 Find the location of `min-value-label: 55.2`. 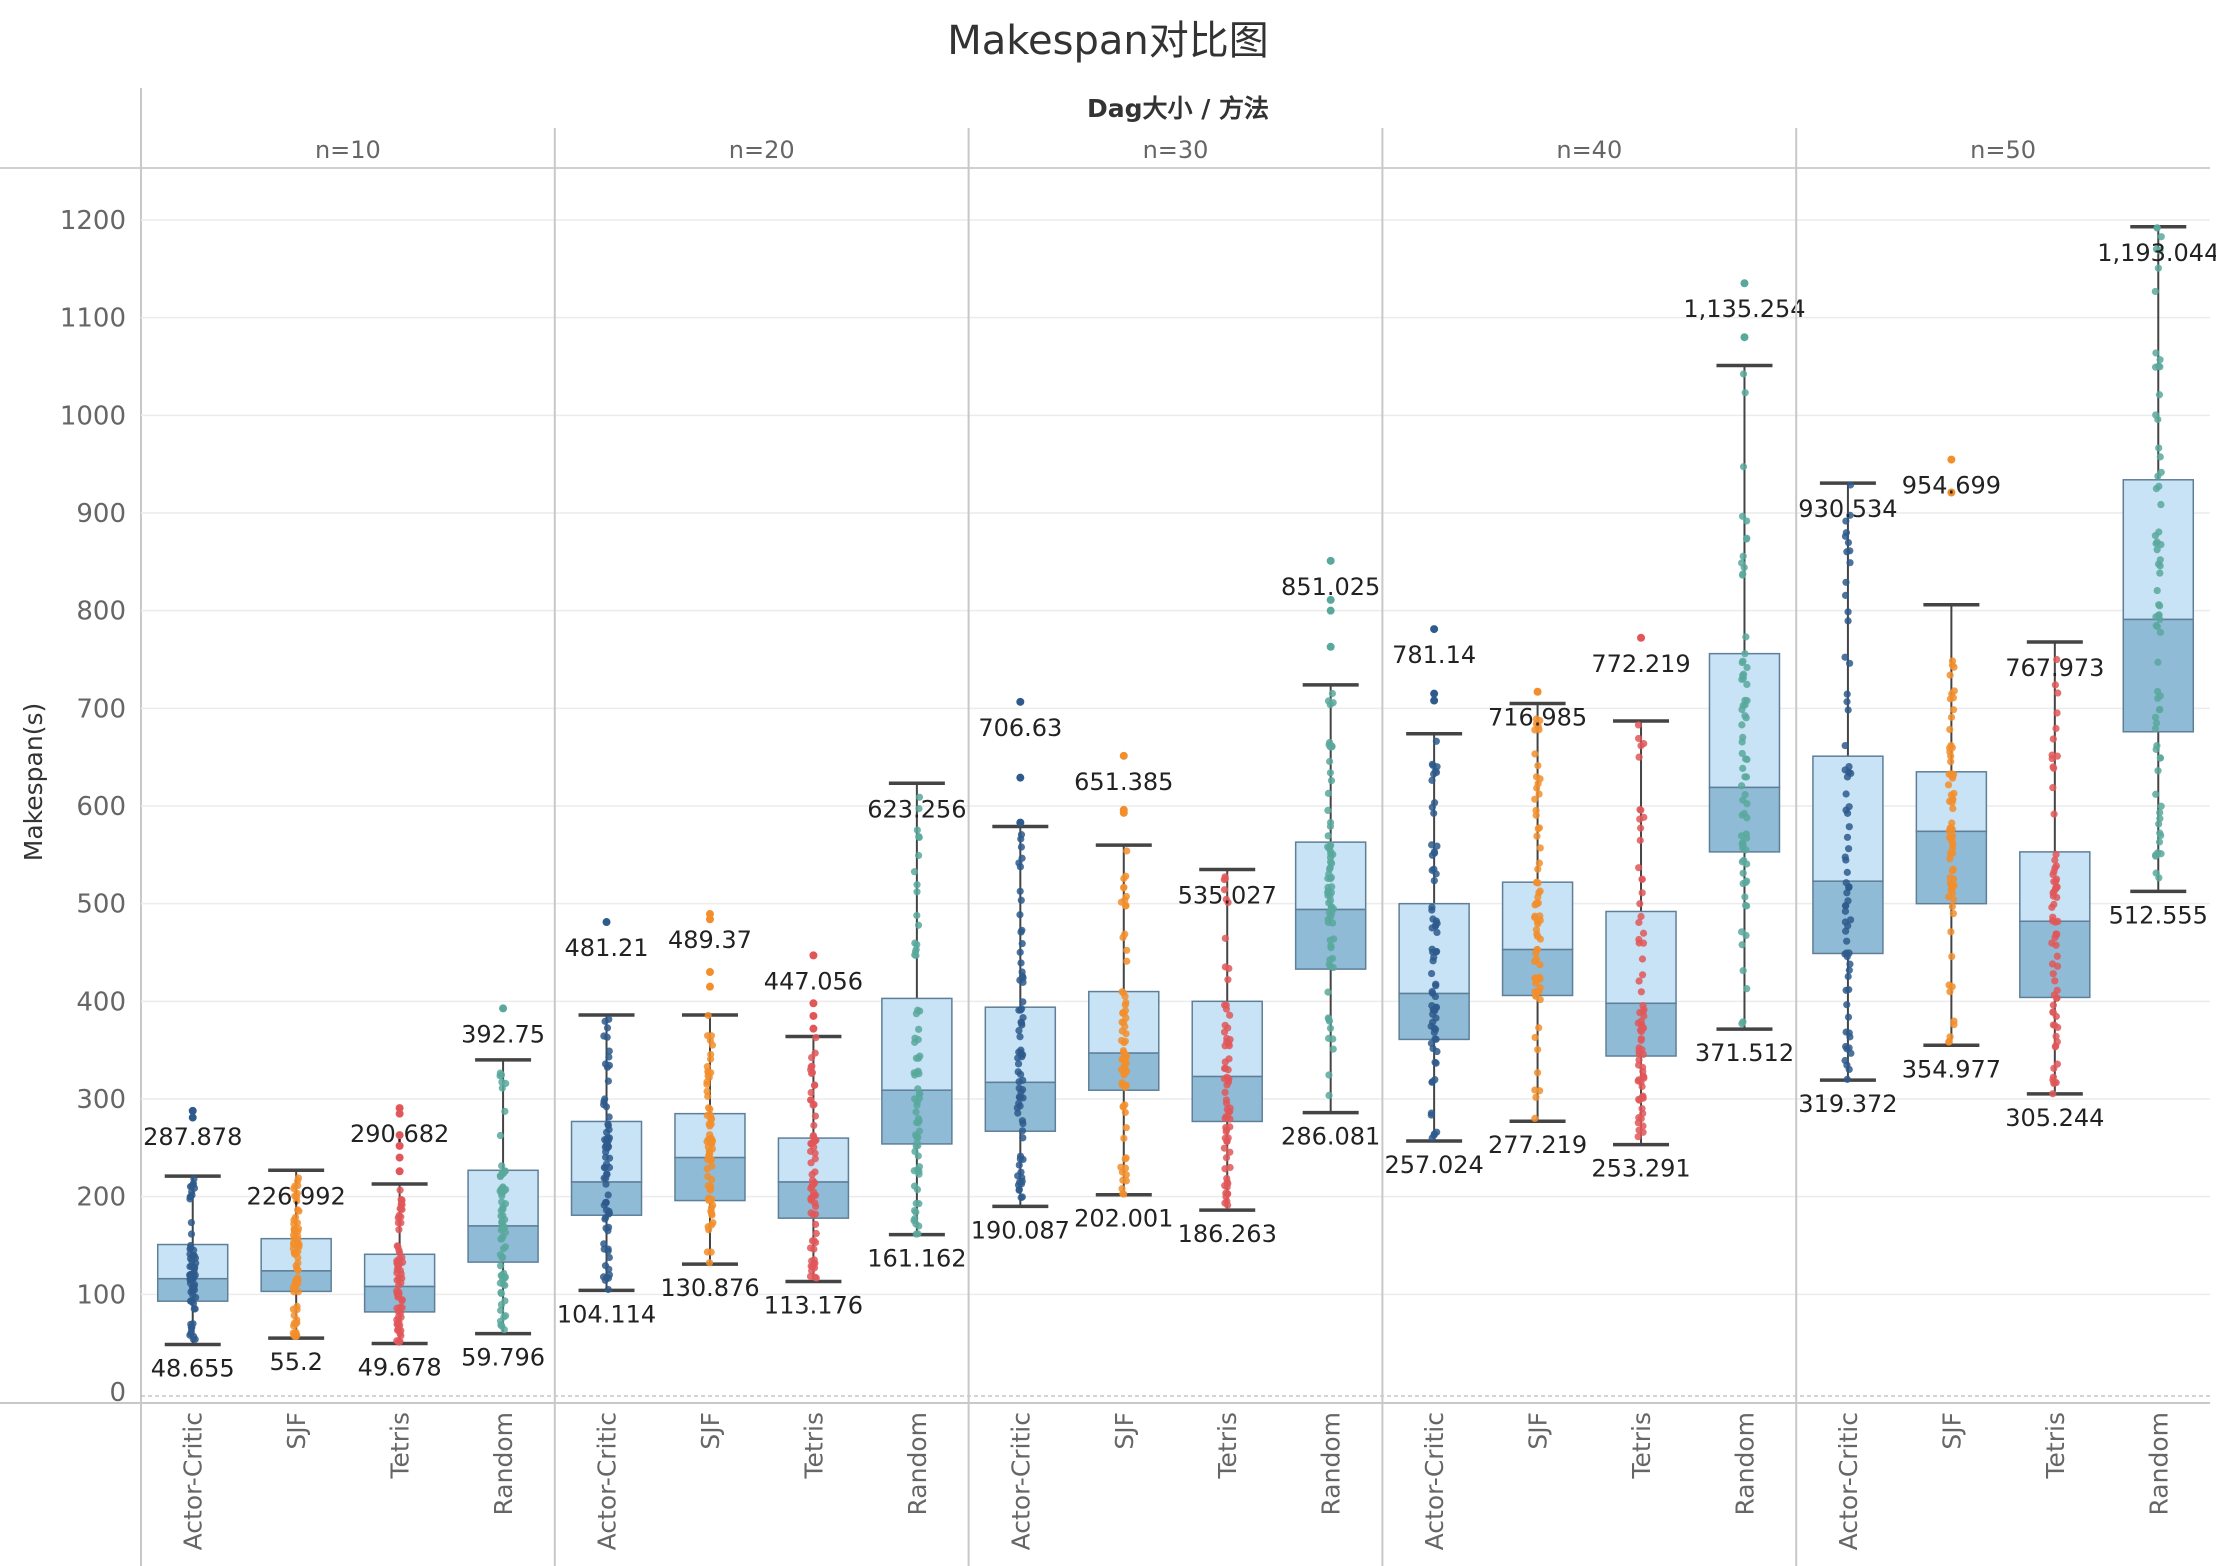

min-value-label: 55.2 is located at coordinates (295, 1362).